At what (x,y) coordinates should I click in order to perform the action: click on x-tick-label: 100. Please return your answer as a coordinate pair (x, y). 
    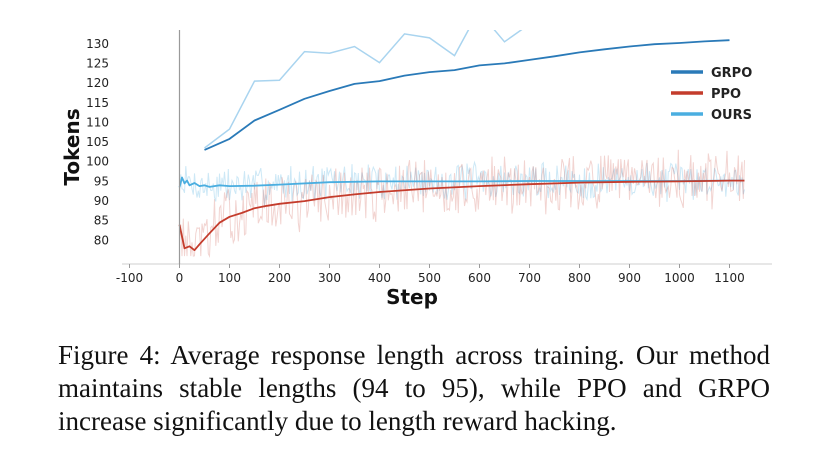
    Looking at the image, I should click on (229, 278).